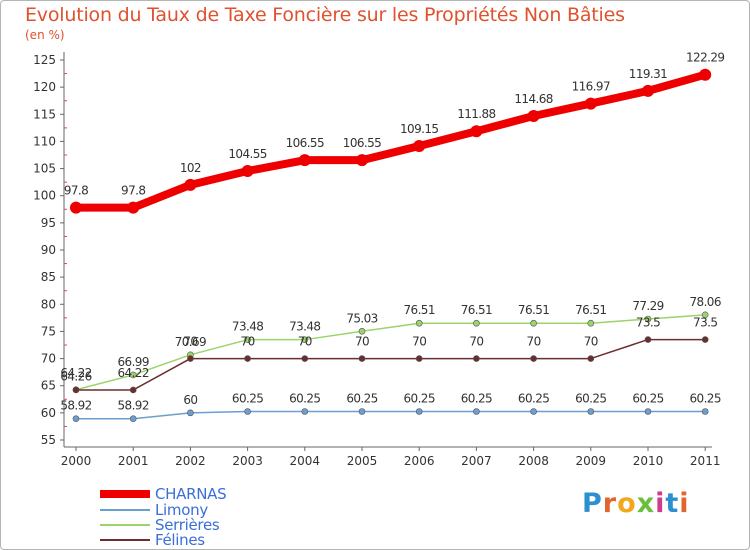  Describe the element at coordinates (476, 323) in the screenshot. I see `point-serrieres-2007` at that location.